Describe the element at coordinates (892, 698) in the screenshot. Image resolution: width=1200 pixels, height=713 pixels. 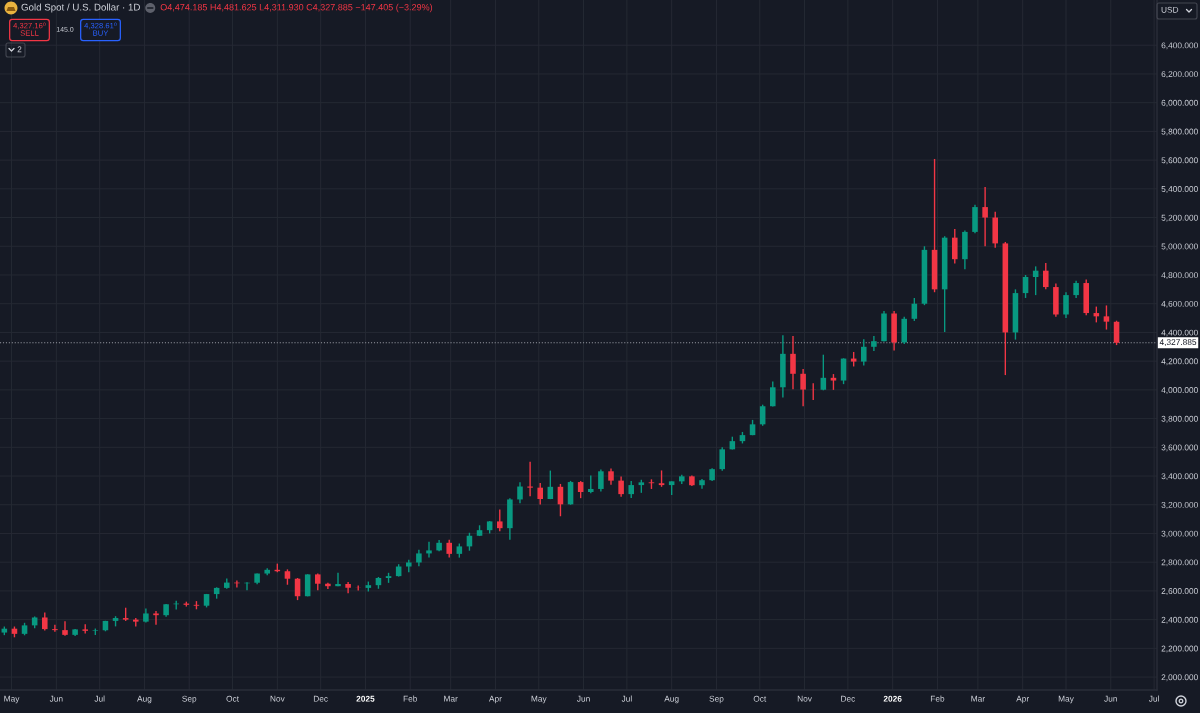
I see `x-tick-label: 2026` at that location.